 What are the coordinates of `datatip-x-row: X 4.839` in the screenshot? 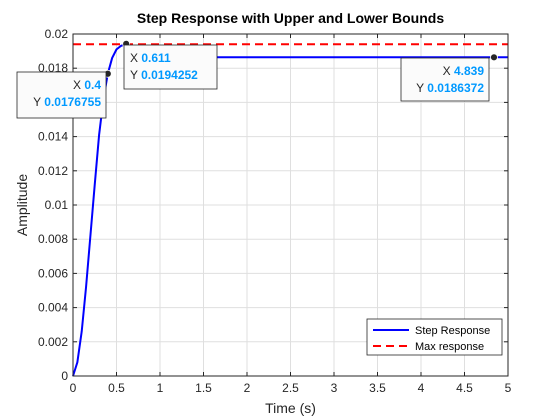 It's located at (464, 71).